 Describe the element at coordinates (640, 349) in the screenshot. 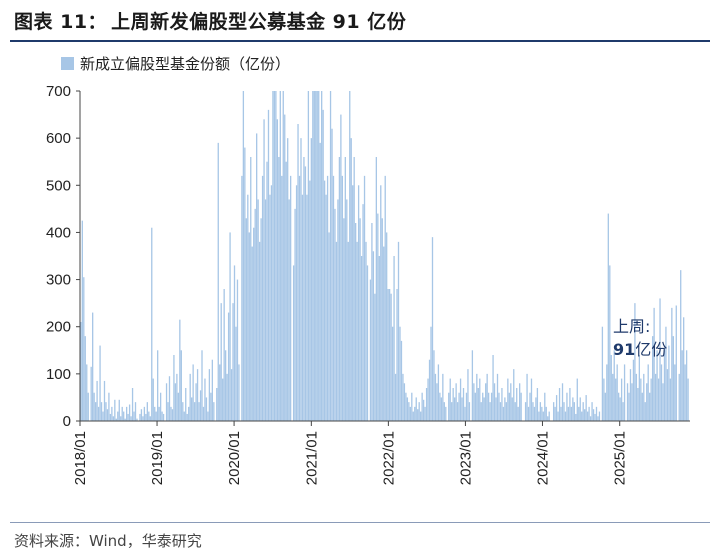

I see `annotation-line2: 91亿份` at that location.